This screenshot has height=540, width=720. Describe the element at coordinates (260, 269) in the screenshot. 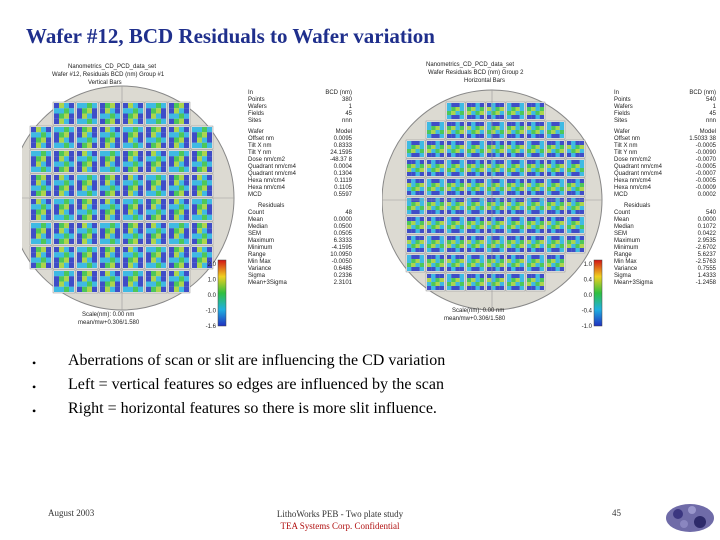

I see `residual-stat-label: Variance` at that location.